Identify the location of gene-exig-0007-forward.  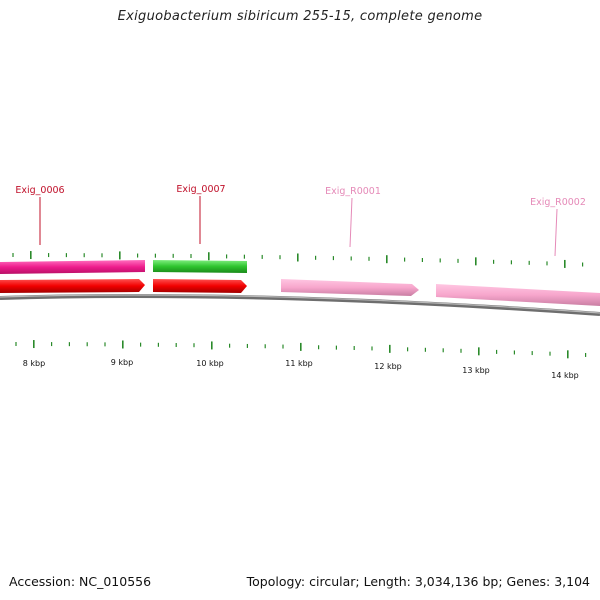
(200, 266).